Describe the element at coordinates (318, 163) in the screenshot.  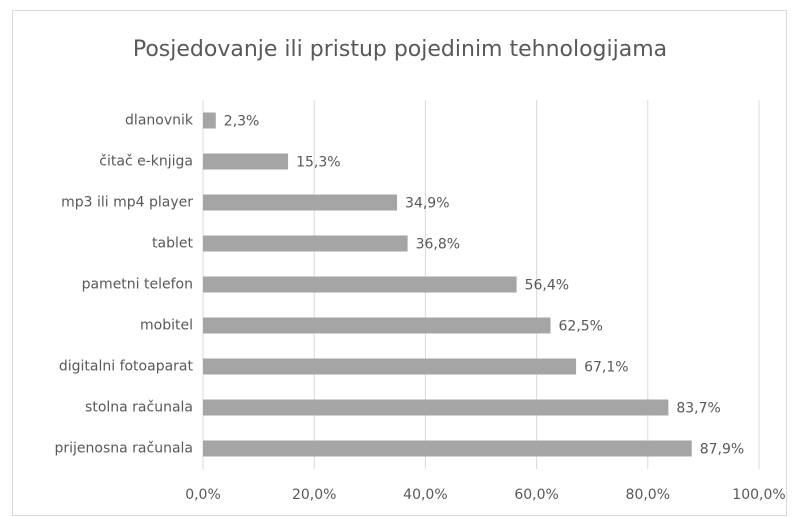
I see `data-label: 15,3%` at that location.